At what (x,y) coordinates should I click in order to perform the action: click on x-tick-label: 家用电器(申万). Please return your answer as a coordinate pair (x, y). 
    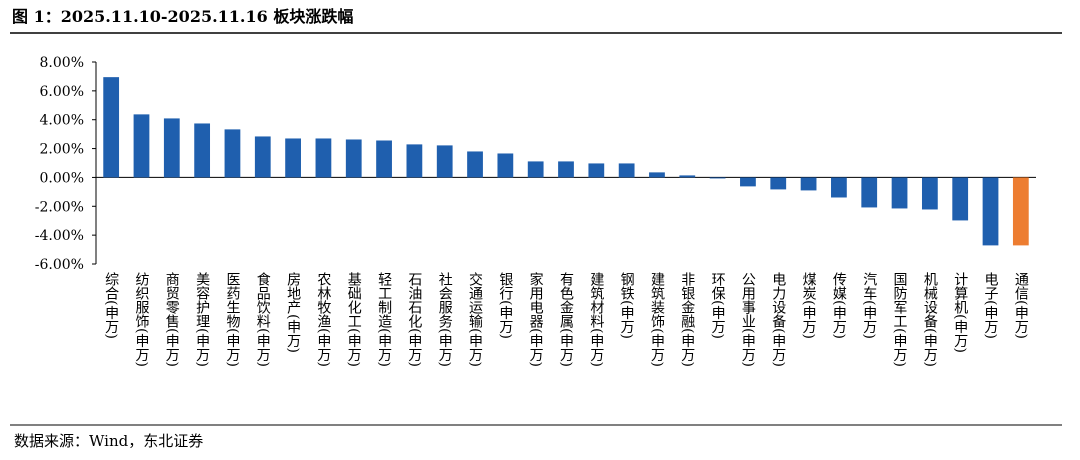
    Looking at the image, I should click on (536, 319).